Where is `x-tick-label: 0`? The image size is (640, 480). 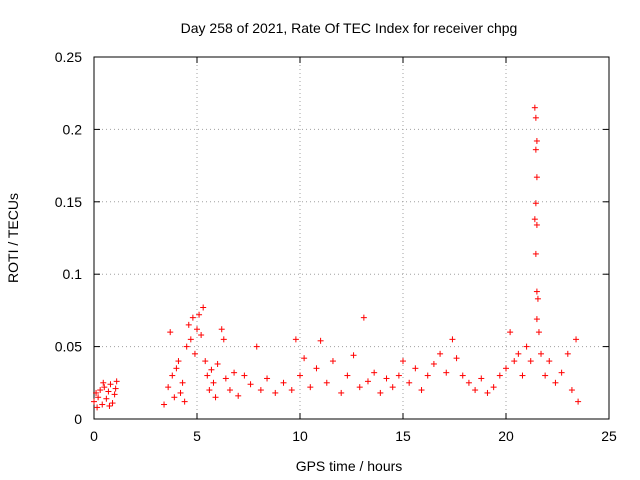 x-tick-label: 0 is located at coordinates (94, 436).